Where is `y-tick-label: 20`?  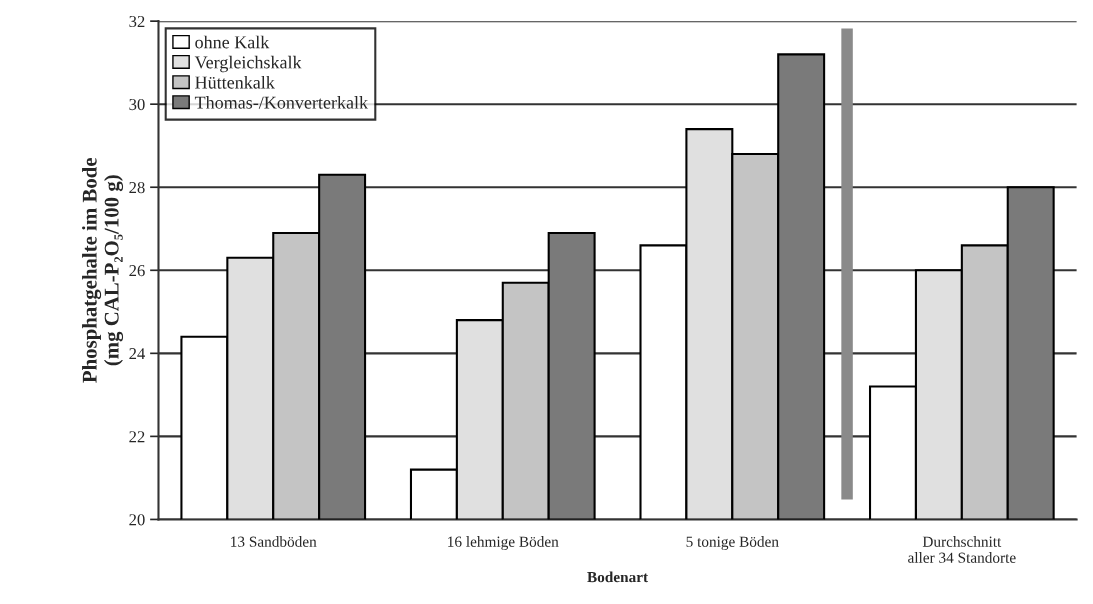 y-tick-label: 20 is located at coordinates (137, 520).